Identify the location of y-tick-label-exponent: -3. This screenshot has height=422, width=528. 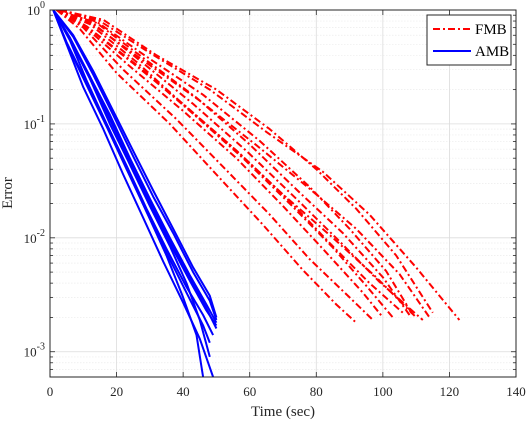
(41, 347).